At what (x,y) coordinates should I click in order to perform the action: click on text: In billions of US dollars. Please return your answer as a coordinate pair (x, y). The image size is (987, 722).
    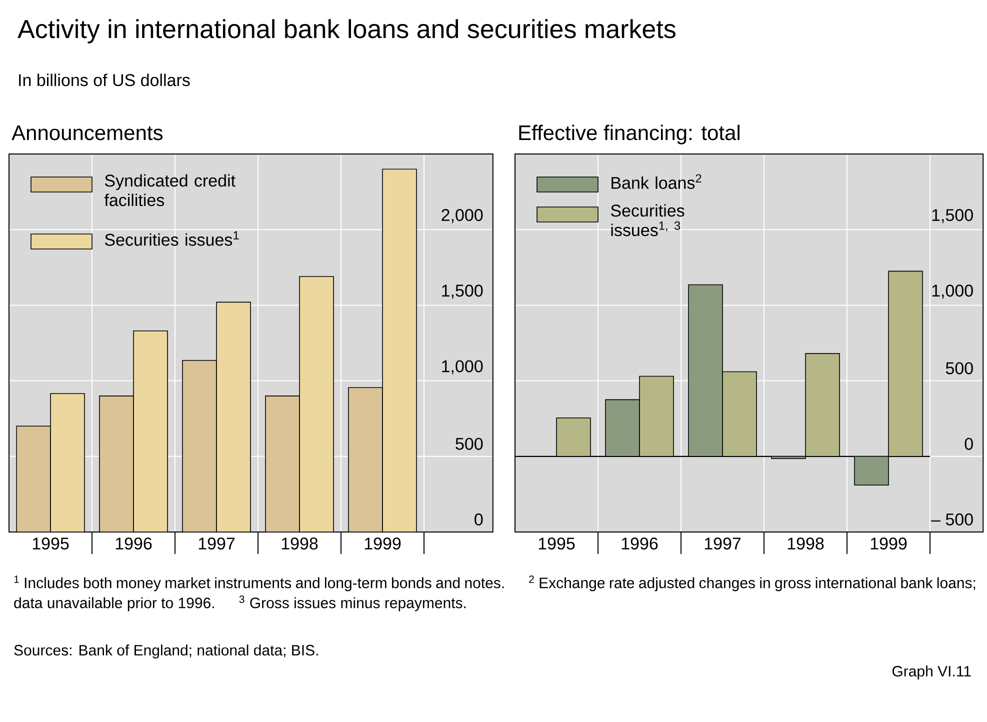
    Looking at the image, I should click on (104, 80).